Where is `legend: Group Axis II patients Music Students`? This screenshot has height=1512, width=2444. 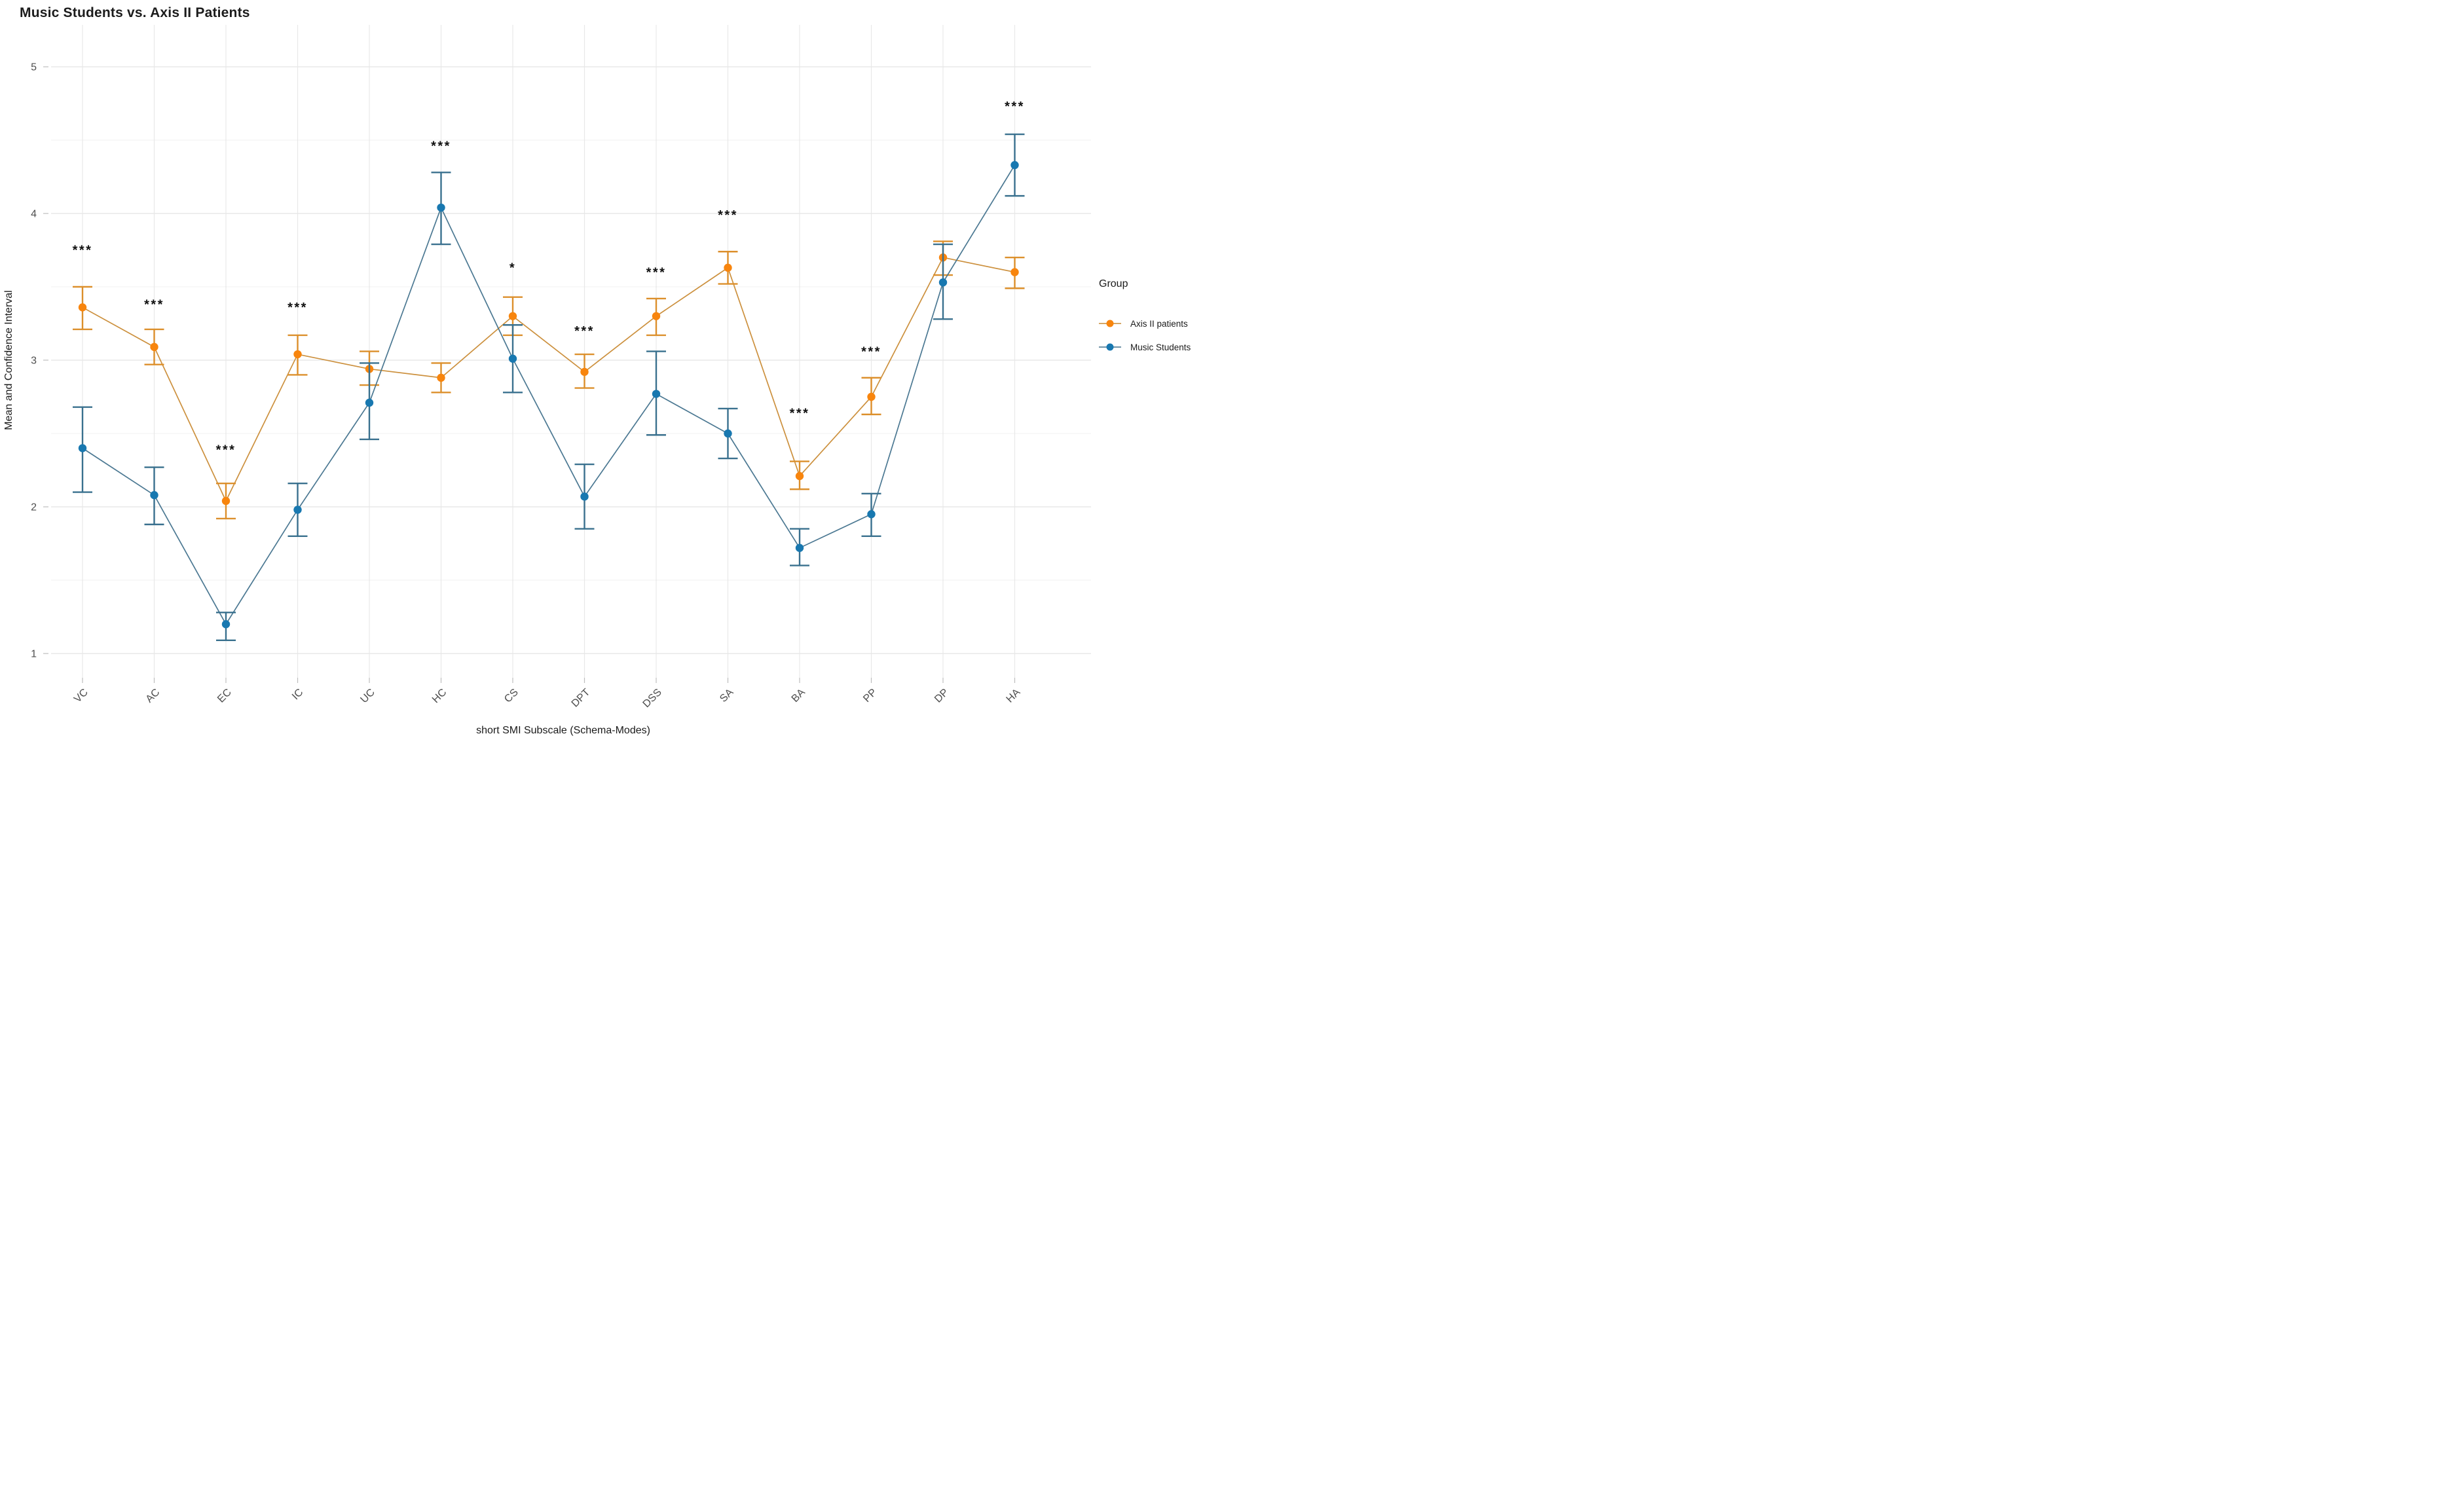 legend: Group Axis II patients Music Students is located at coordinates (1145, 315).